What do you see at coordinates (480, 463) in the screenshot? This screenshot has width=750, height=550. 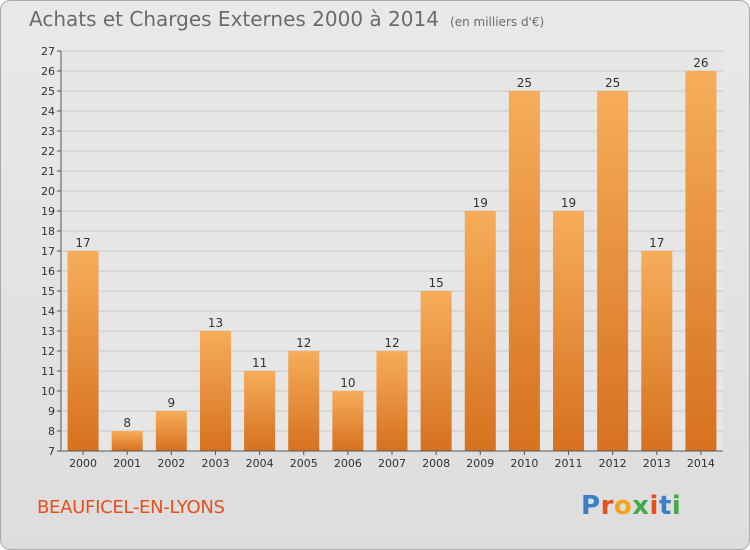 I see `x-tick-label: 2009` at bounding box center [480, 463].